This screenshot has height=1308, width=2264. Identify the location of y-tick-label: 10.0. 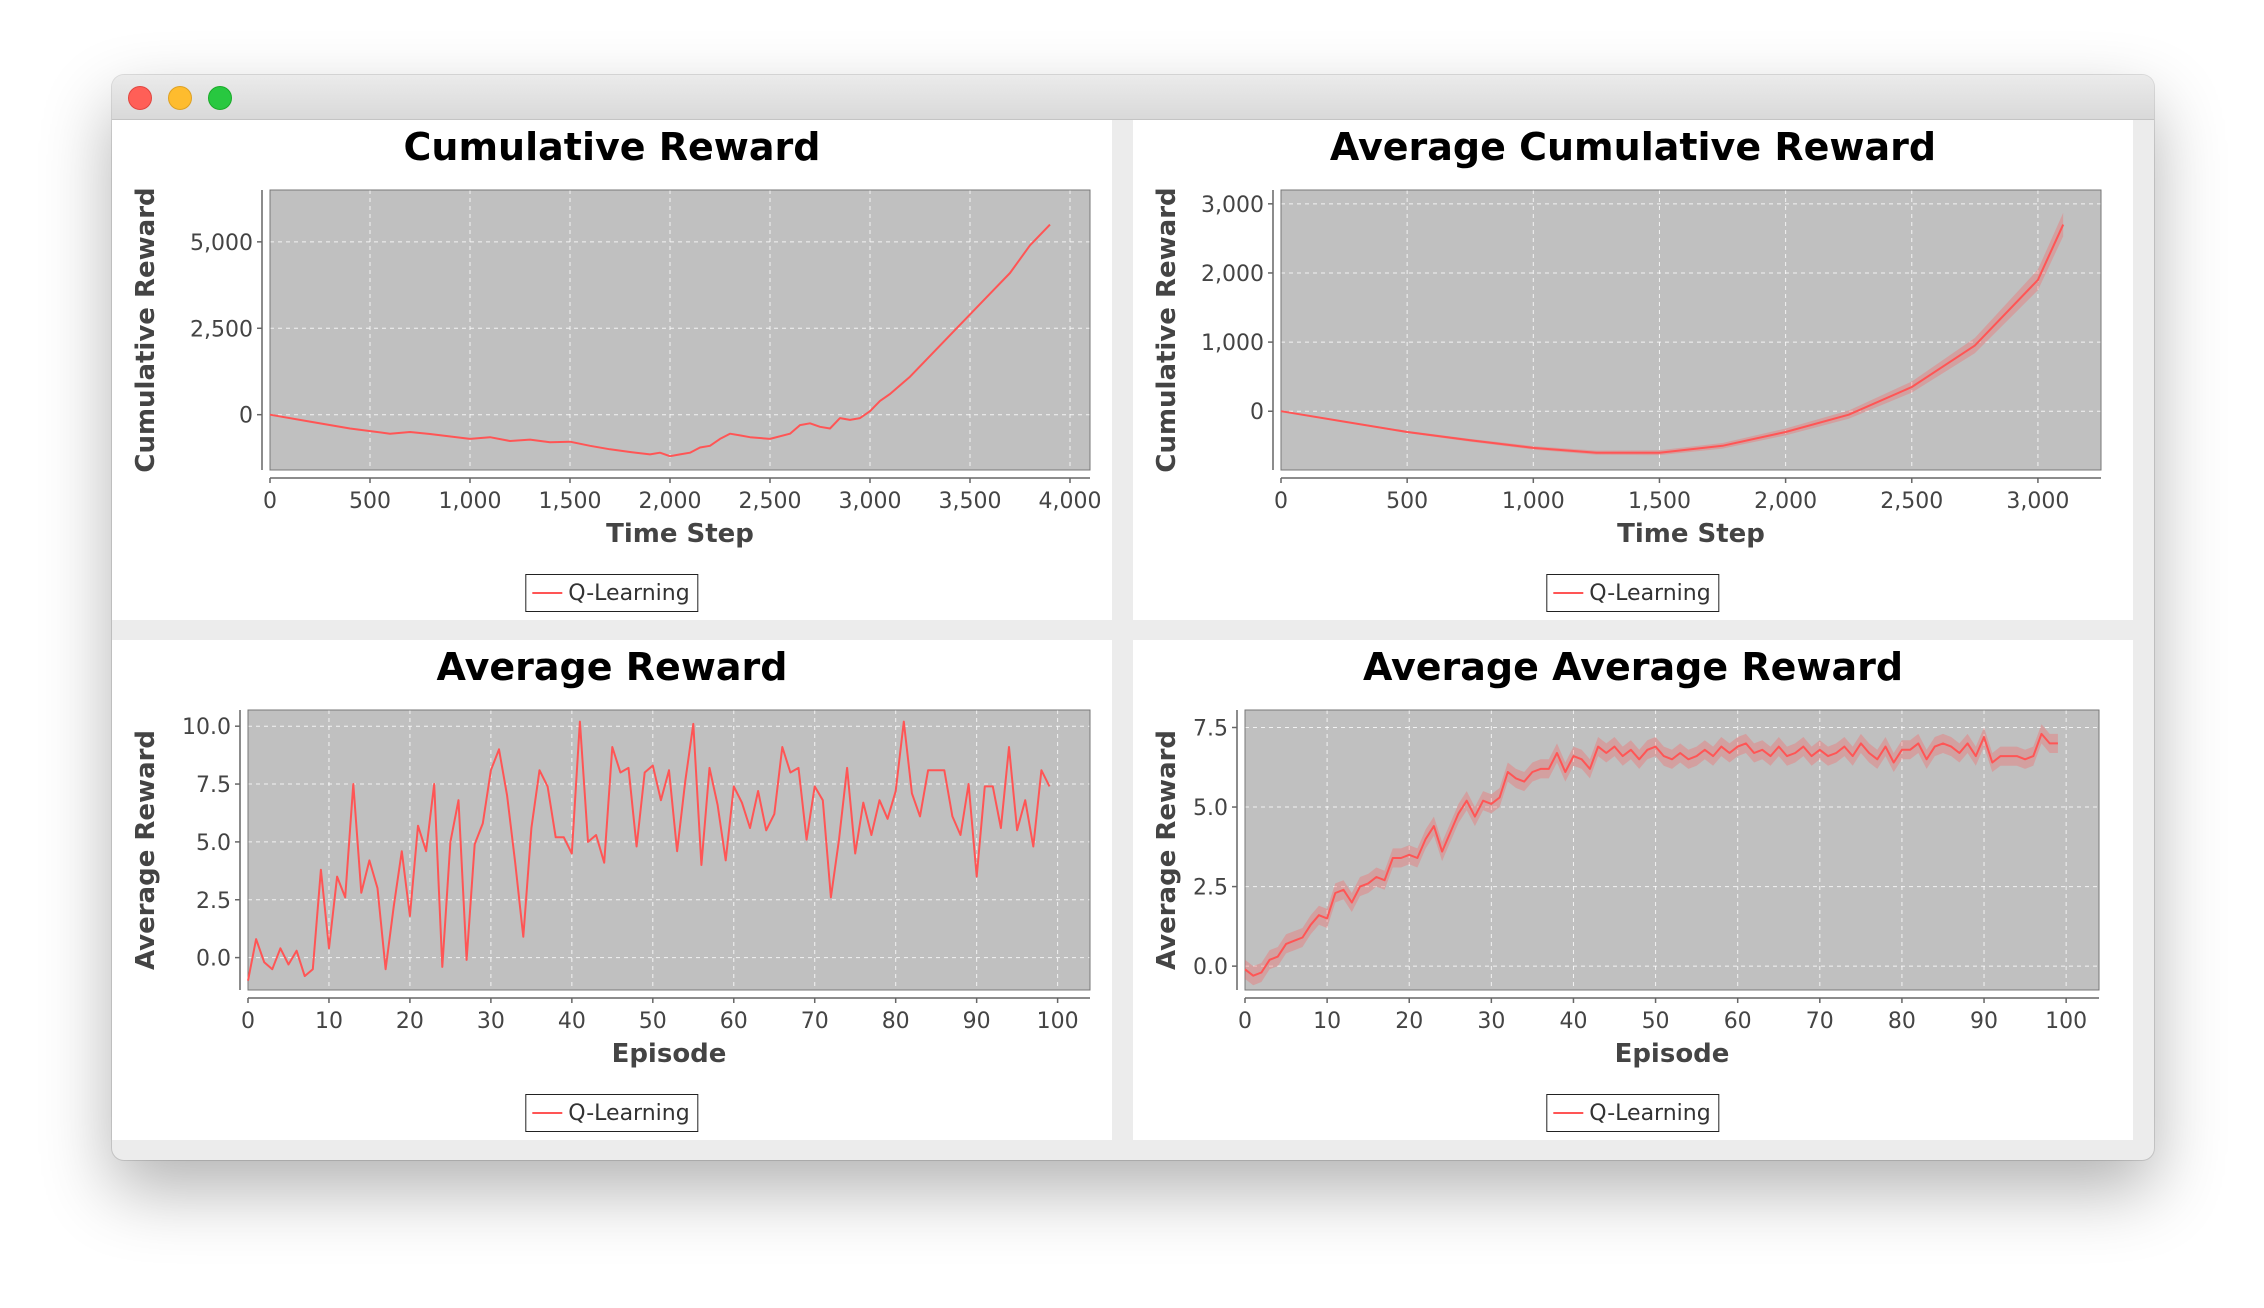
(206, 727).